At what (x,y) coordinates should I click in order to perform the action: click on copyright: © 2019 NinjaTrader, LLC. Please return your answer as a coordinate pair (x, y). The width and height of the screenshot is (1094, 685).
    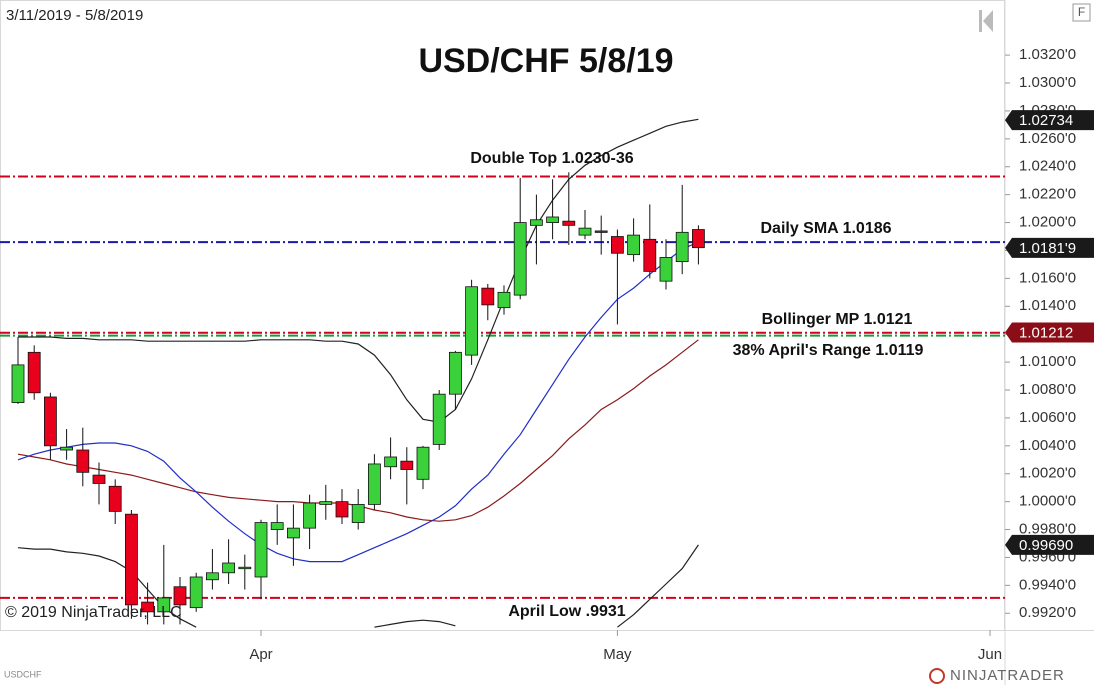
    Looking at the image, I should click on (93, 612).